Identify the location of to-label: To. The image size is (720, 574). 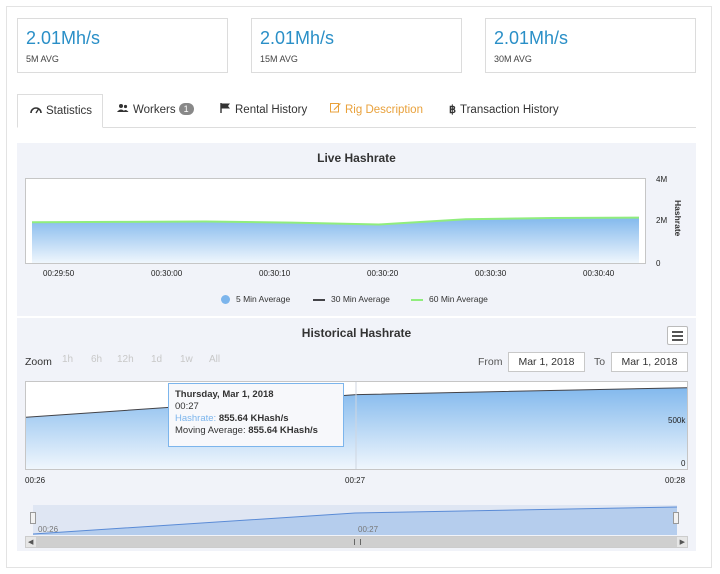
(600, 362).